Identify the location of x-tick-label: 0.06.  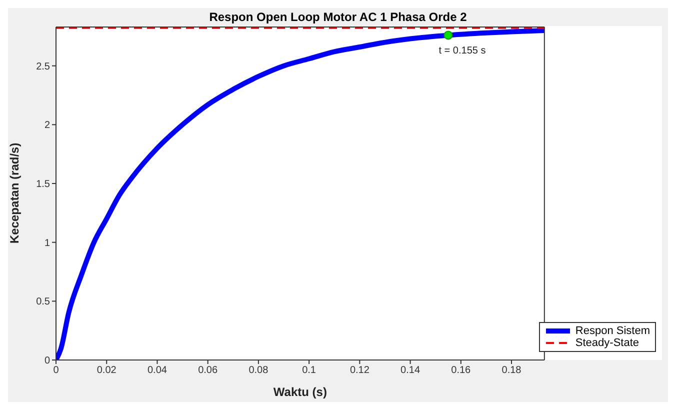
(208, 370).